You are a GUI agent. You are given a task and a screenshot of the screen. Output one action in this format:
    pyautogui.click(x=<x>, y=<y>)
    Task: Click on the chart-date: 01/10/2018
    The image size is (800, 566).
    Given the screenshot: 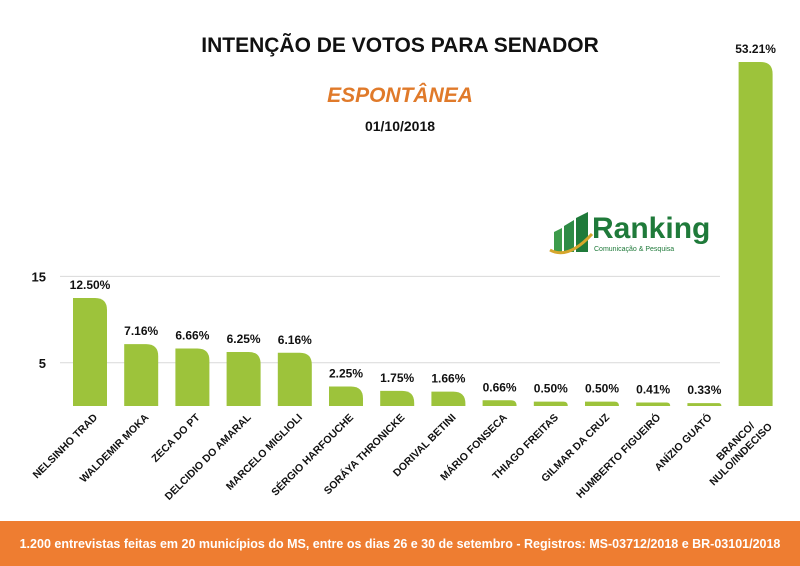 What is the action you would take?
    pyautogui.click(x=400, y=126)
    